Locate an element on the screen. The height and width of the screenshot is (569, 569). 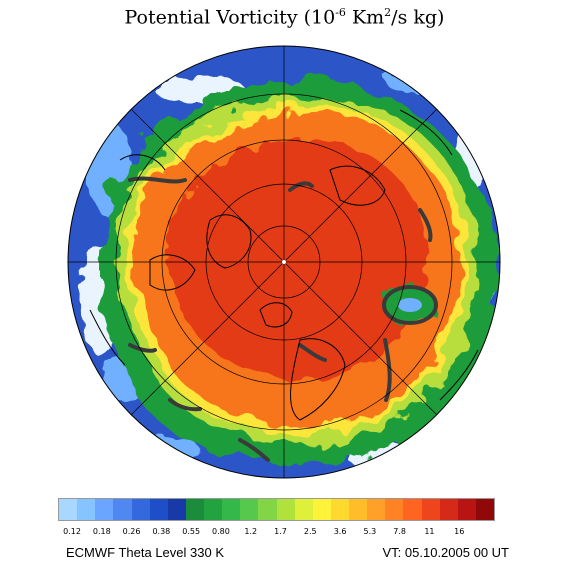
title-prefix: Potential Vorticity (10 is located at coordinates (230, 17).